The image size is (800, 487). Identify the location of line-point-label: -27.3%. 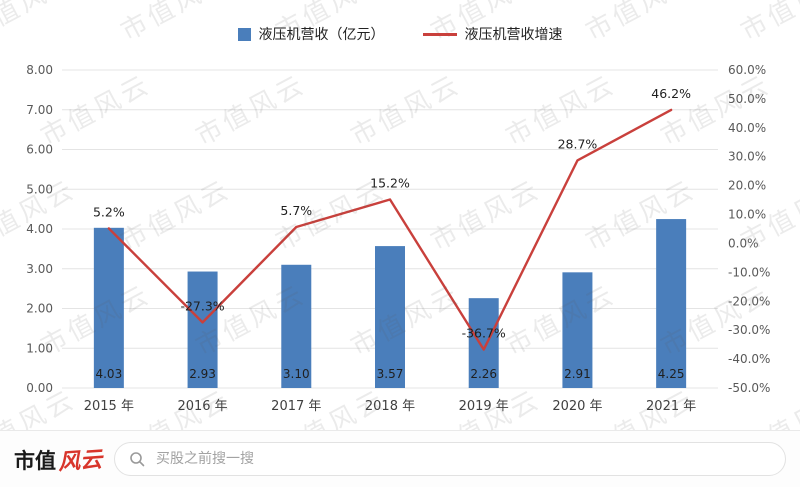
(202, 305).